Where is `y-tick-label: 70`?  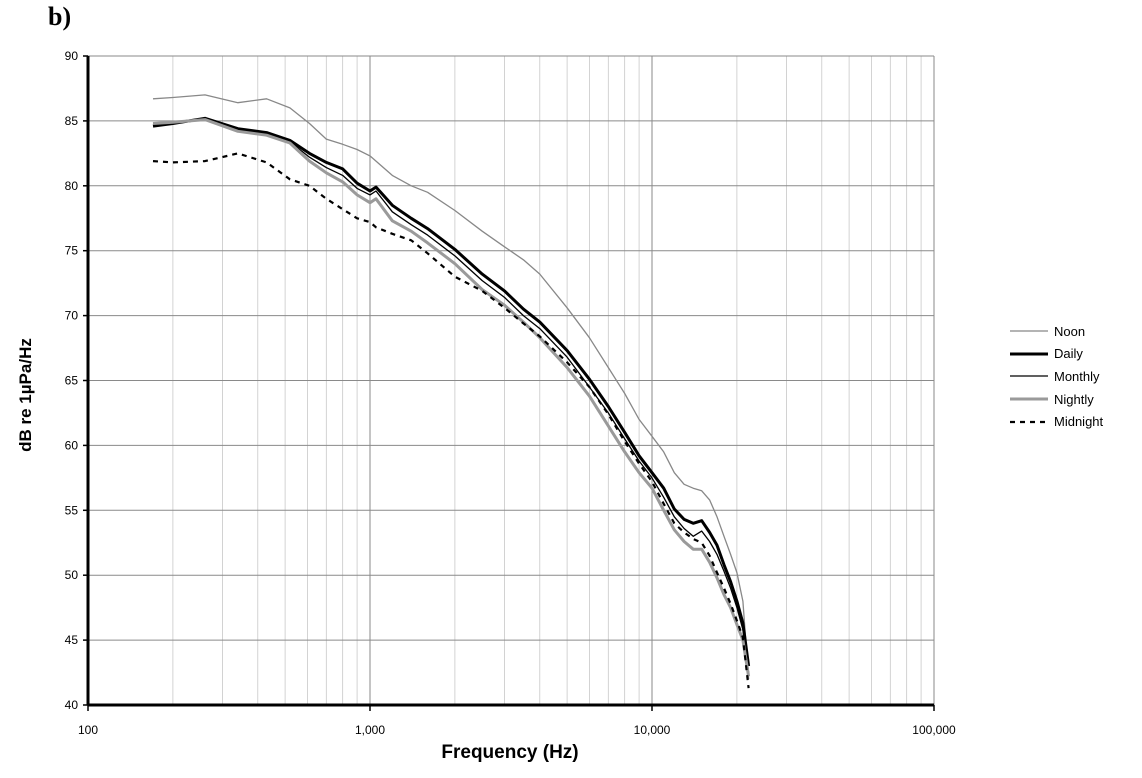 y-tick-label: 70 is located at coordinates (72, 316).